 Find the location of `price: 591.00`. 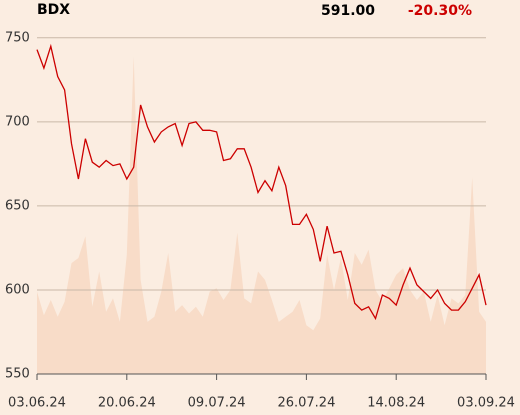

price: 591.00 is located at coordinates (348, 11).